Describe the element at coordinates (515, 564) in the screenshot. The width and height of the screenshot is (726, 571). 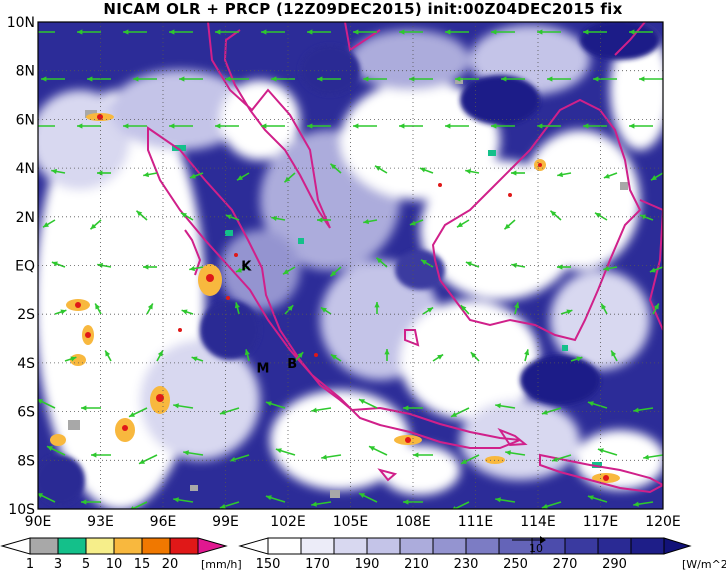
I see `olr-colorbar-label: 250` at that location.